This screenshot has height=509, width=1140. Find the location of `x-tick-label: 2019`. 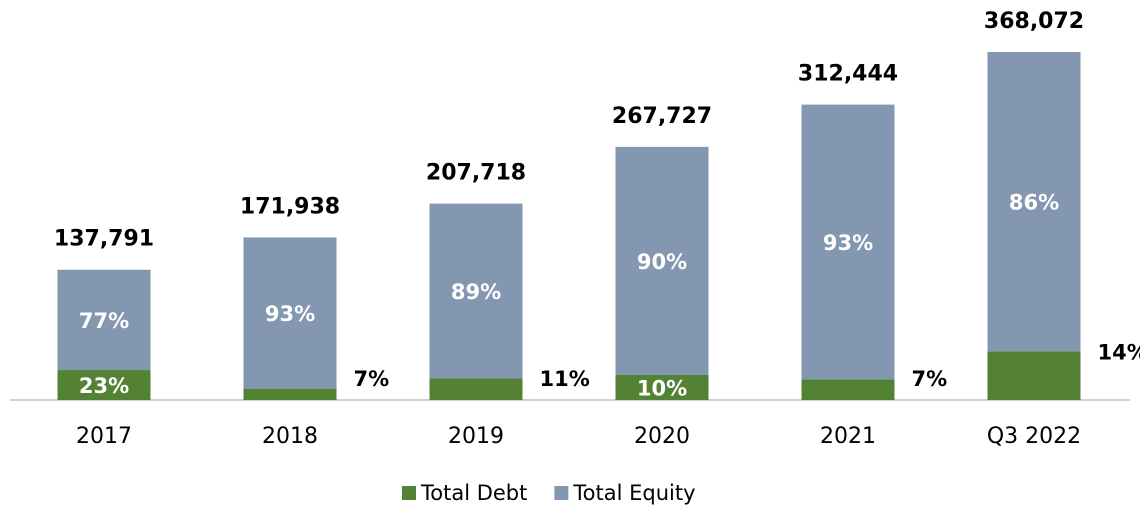

x-tick-label: 2019 is located at coordinates (476, 436).